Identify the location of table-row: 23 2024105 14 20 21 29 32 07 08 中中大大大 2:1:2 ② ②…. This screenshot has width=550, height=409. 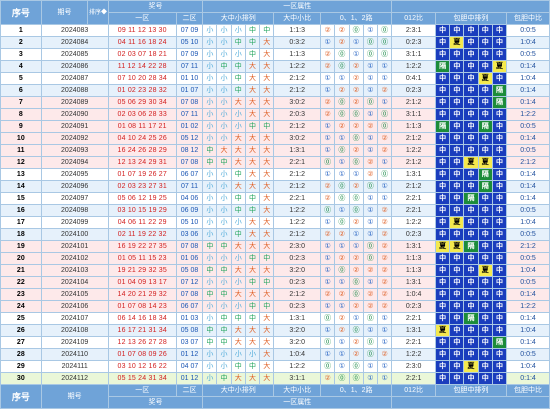
(275, 294).